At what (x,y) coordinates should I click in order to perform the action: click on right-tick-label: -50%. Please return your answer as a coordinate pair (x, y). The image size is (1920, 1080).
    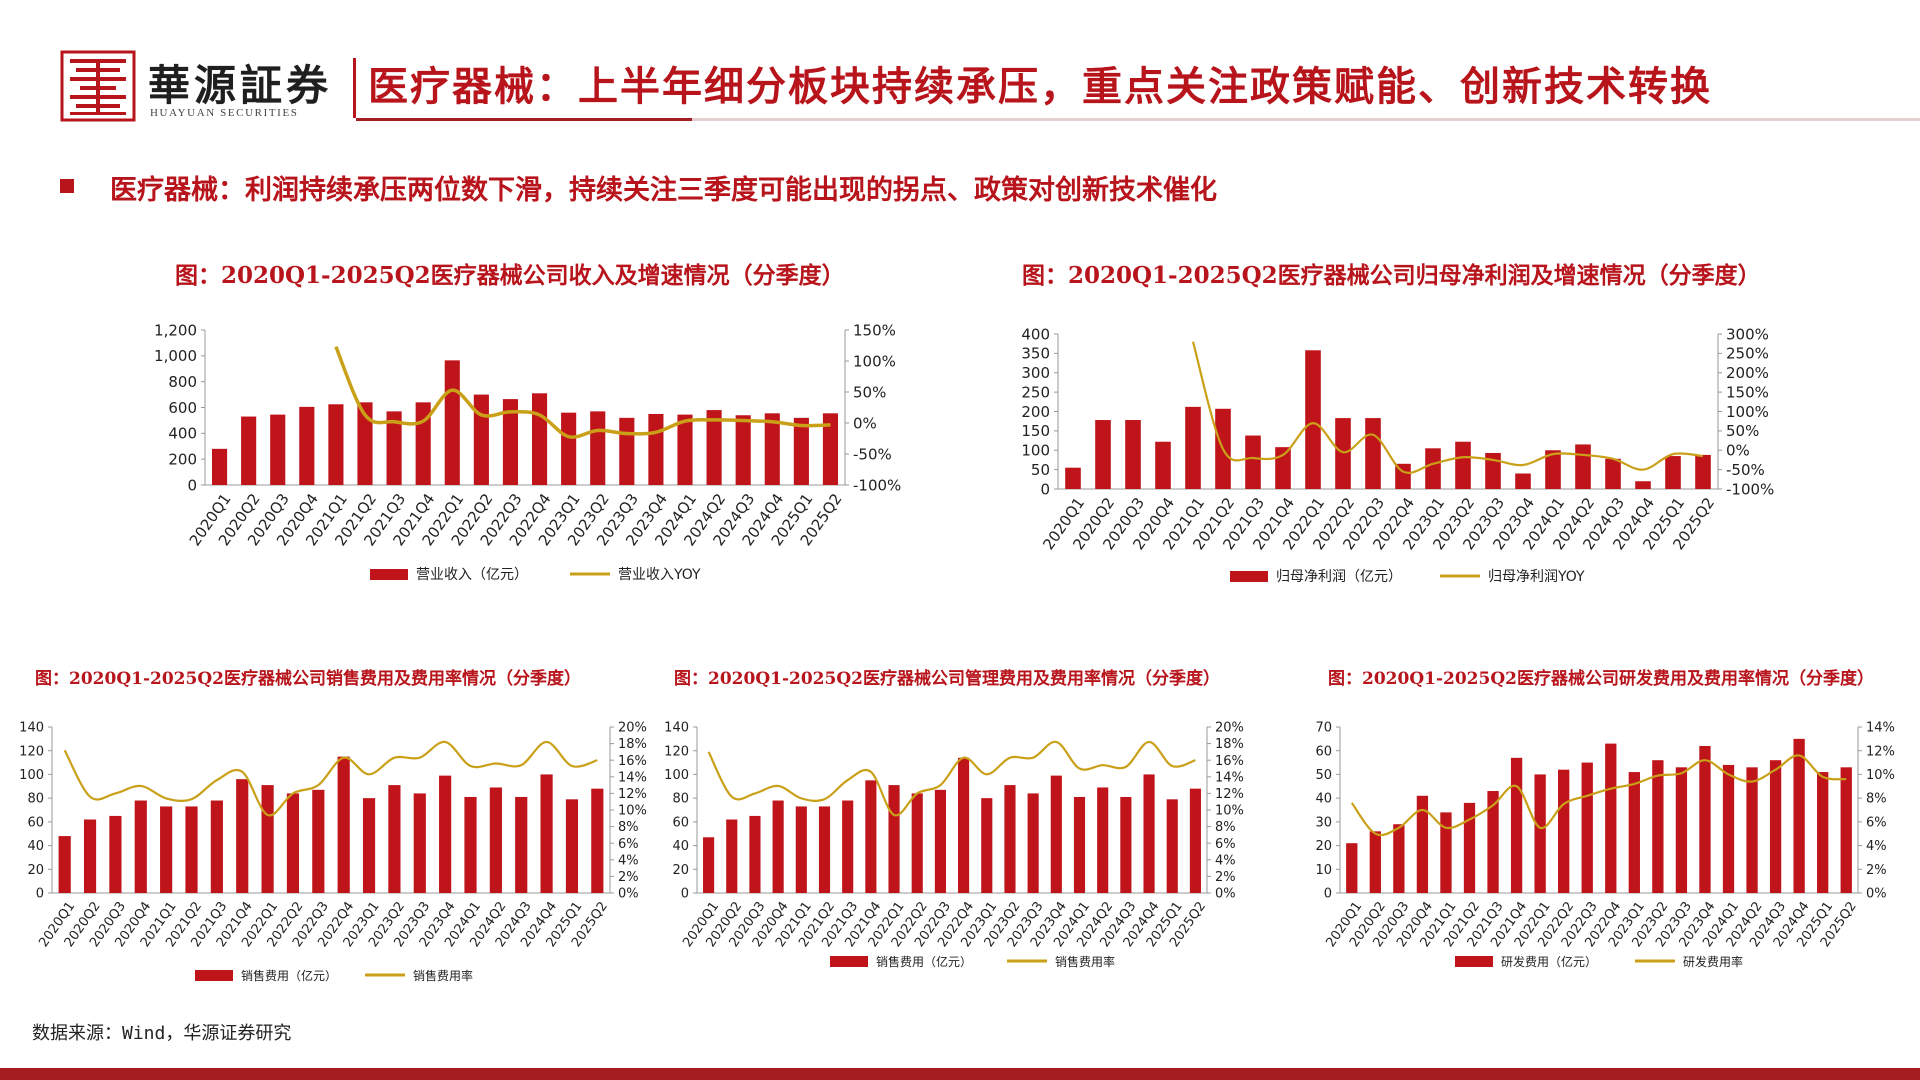
    Looking at the image, I should click on (1745, 470).